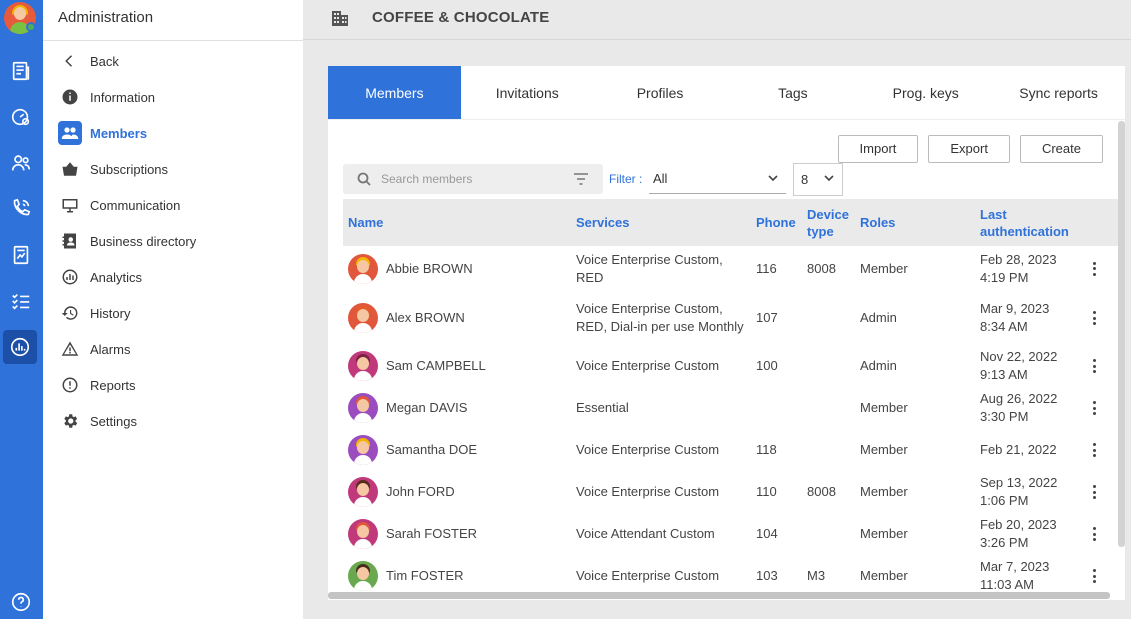  What do you see at coordinates (427, 407) in the screenshot?
I see `member-name: Megan DAVIS` at bounding box center [427, 407].